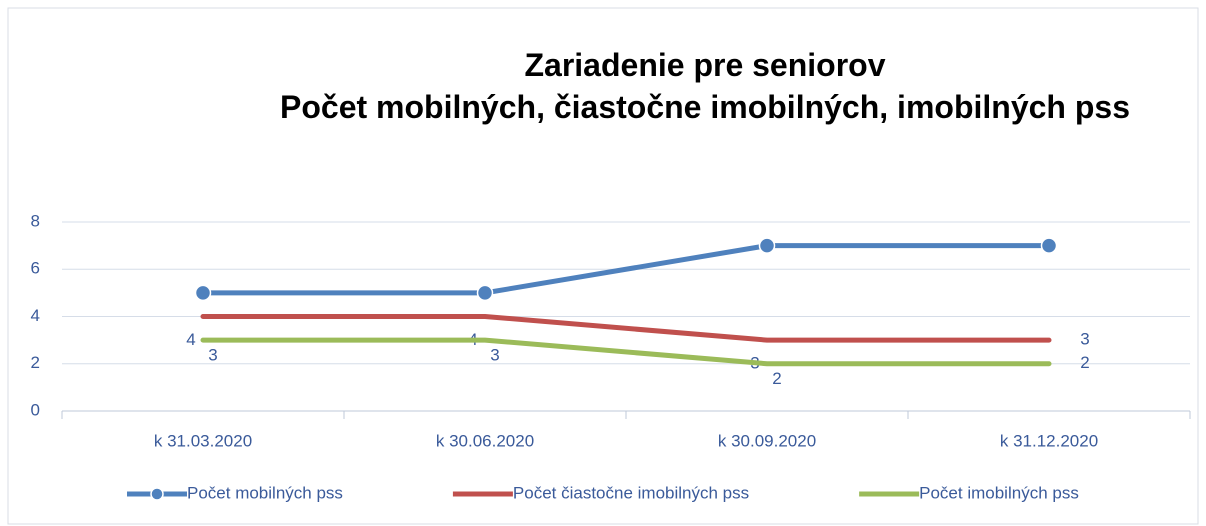  I want to click on y-tick-label: 0, so click(35, 409).